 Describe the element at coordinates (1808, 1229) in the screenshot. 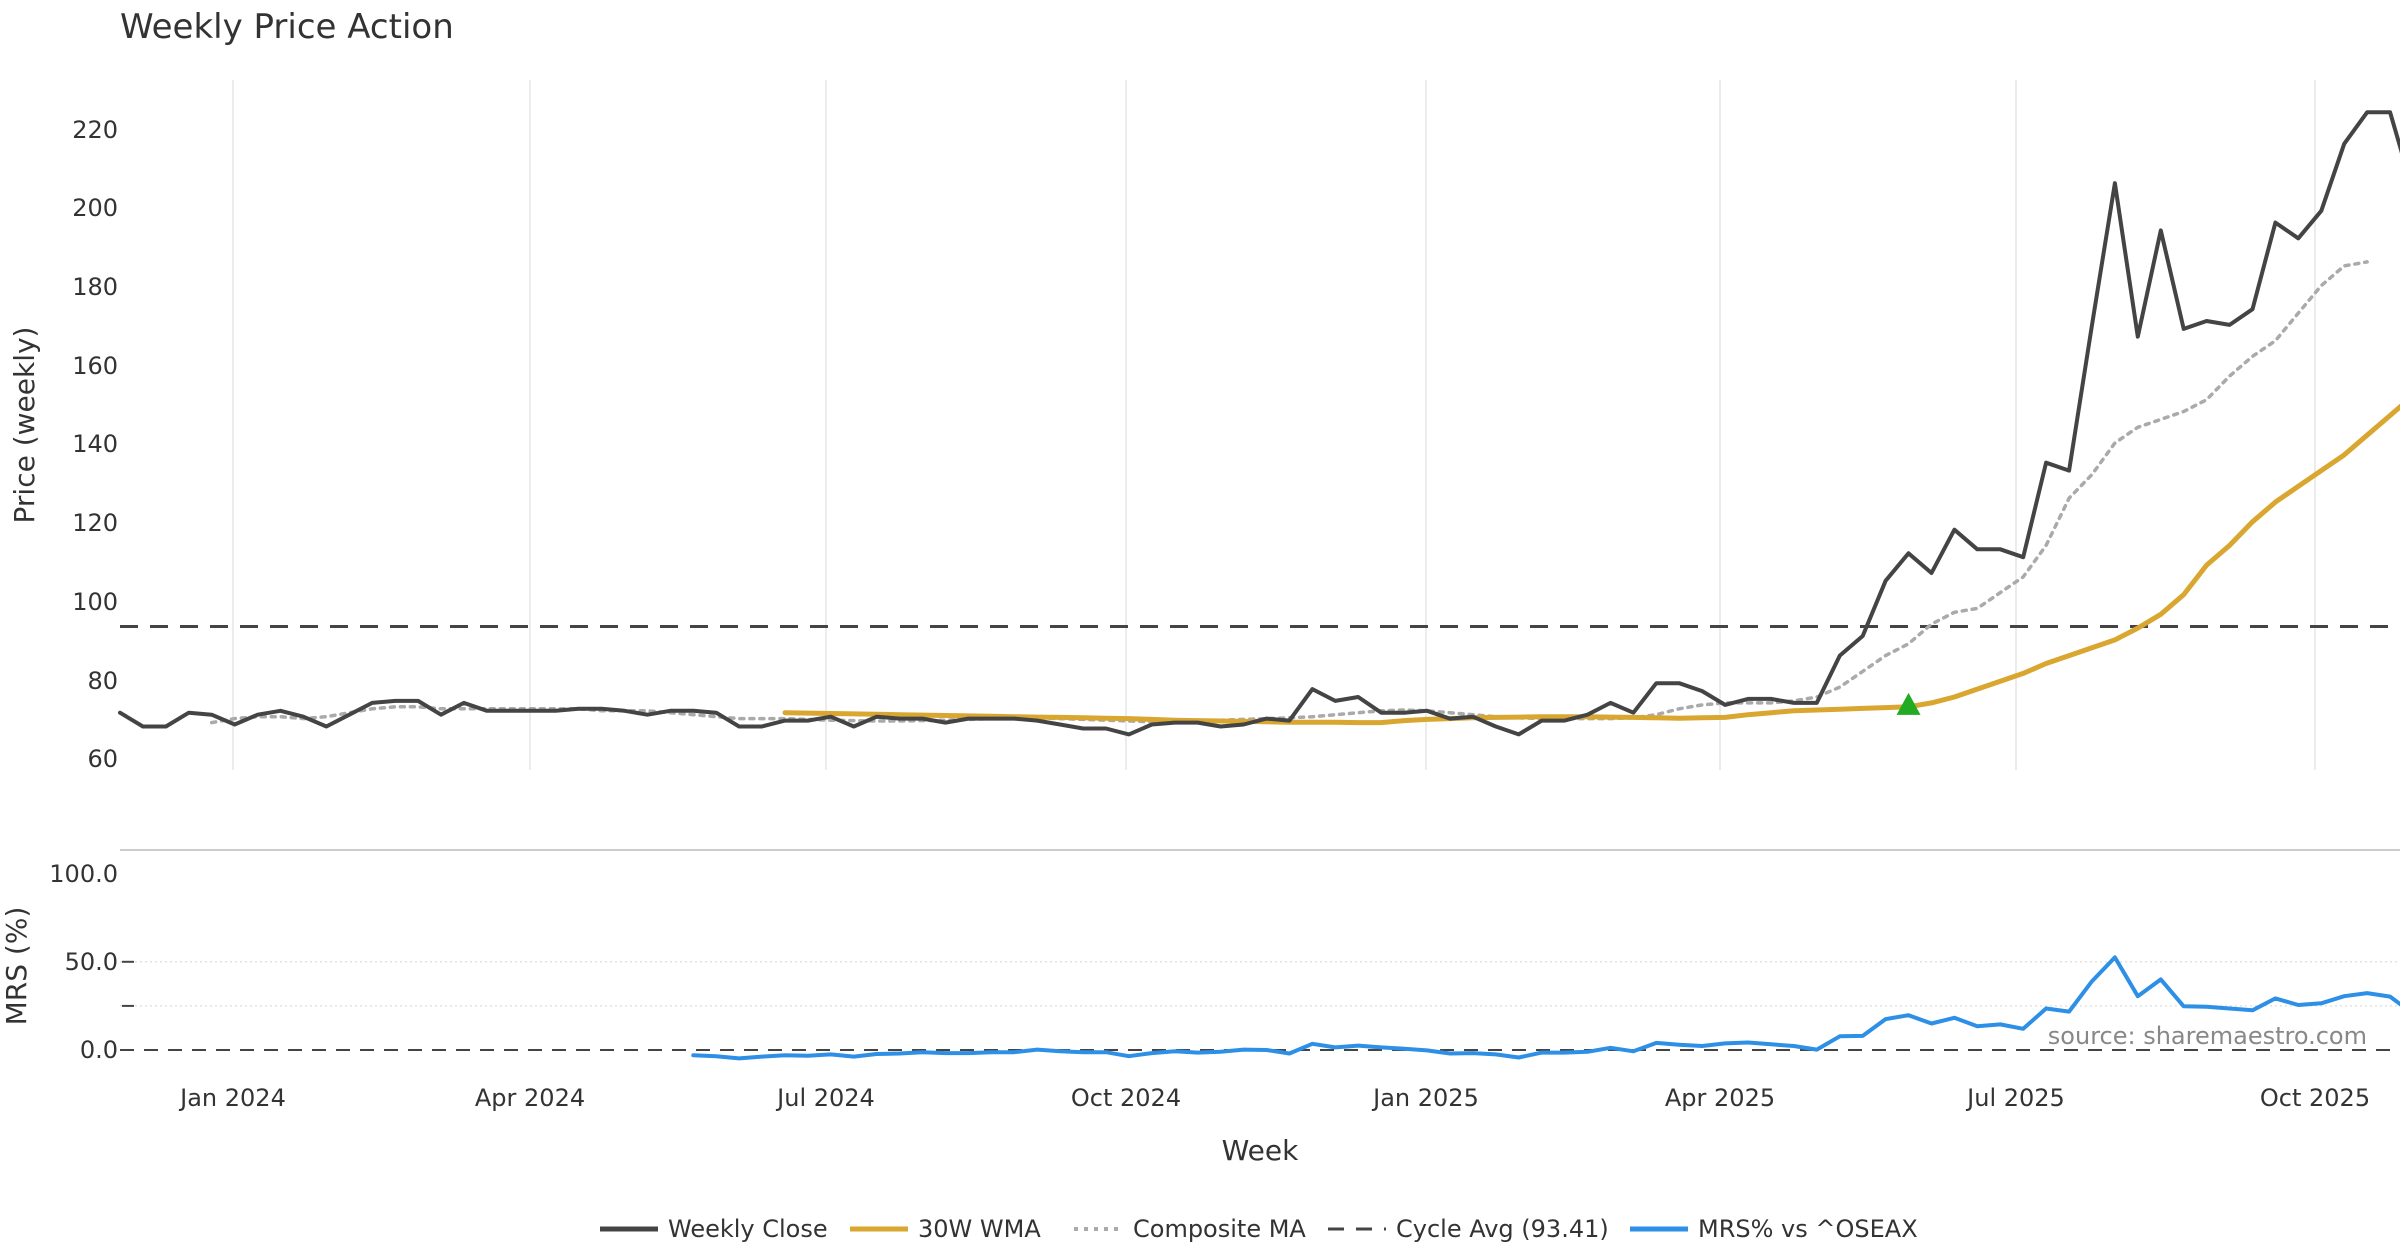

I see `legend-label: MRS% vs ^OSEAX` at that location.